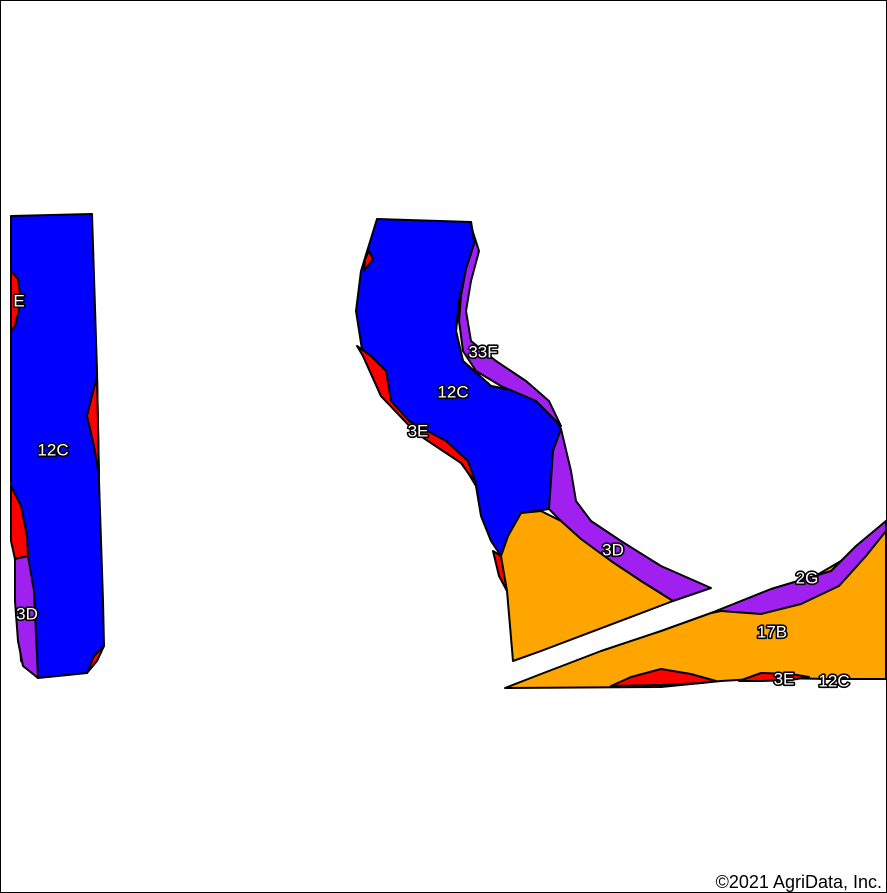 This screenshot has height=893, width=887. I want to click on label-33f: 33F, so click(482, 351).